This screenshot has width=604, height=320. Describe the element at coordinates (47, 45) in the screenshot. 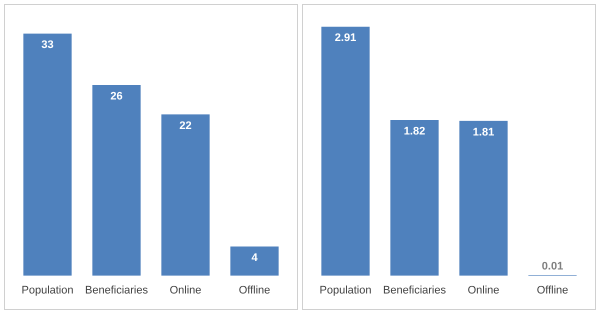

I see `data-label: 33` at that location.